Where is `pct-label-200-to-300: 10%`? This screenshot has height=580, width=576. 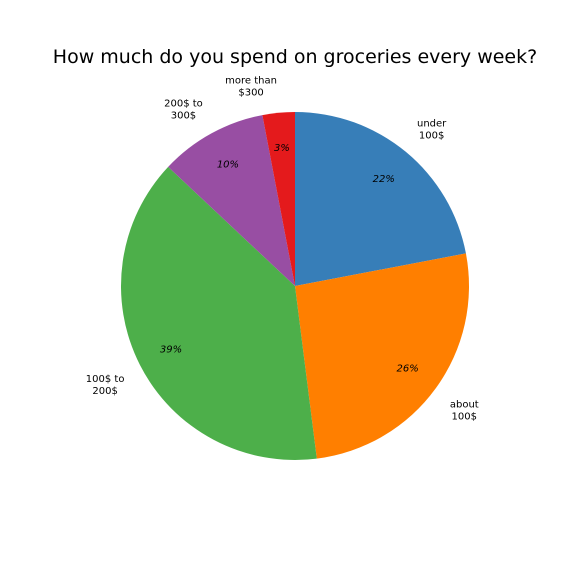
pct-label-200-to-300: 10% is located at coordinates (228, 165).